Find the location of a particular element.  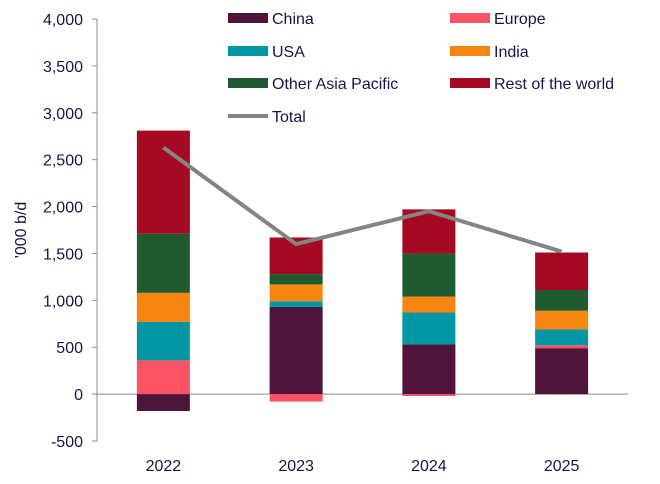

bar-usa-2025 is located at coordinates (562, 337).